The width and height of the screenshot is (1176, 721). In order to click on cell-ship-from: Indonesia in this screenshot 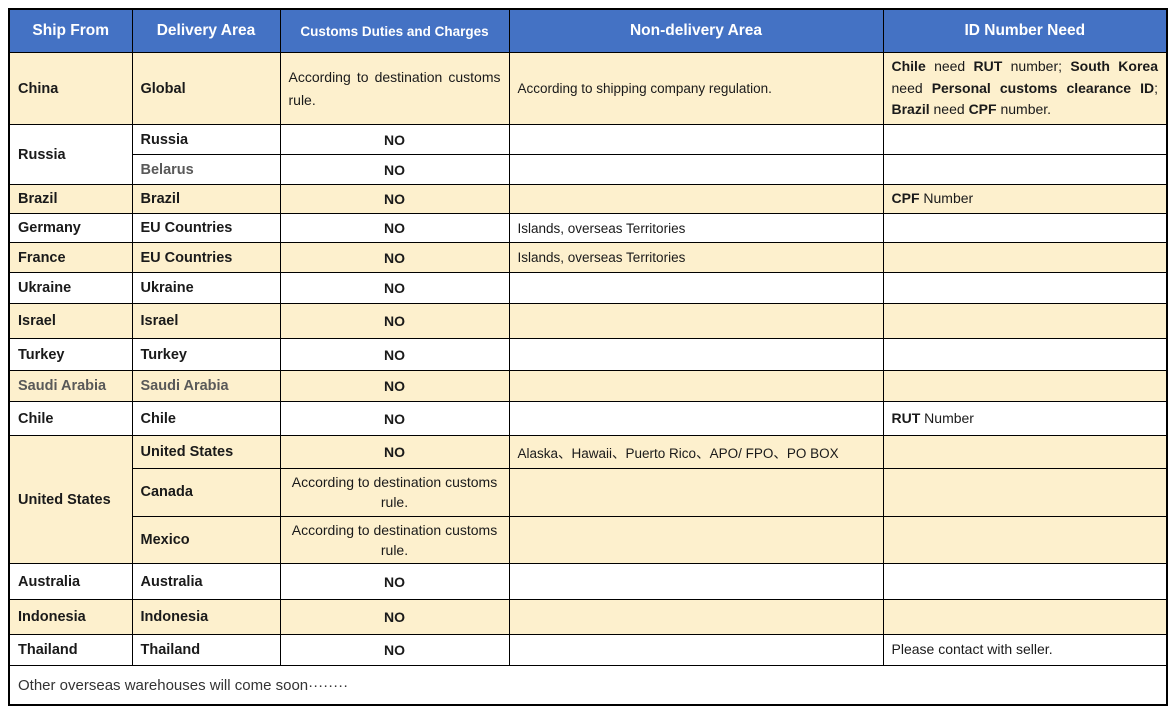, I will do `click(70, 617)`.